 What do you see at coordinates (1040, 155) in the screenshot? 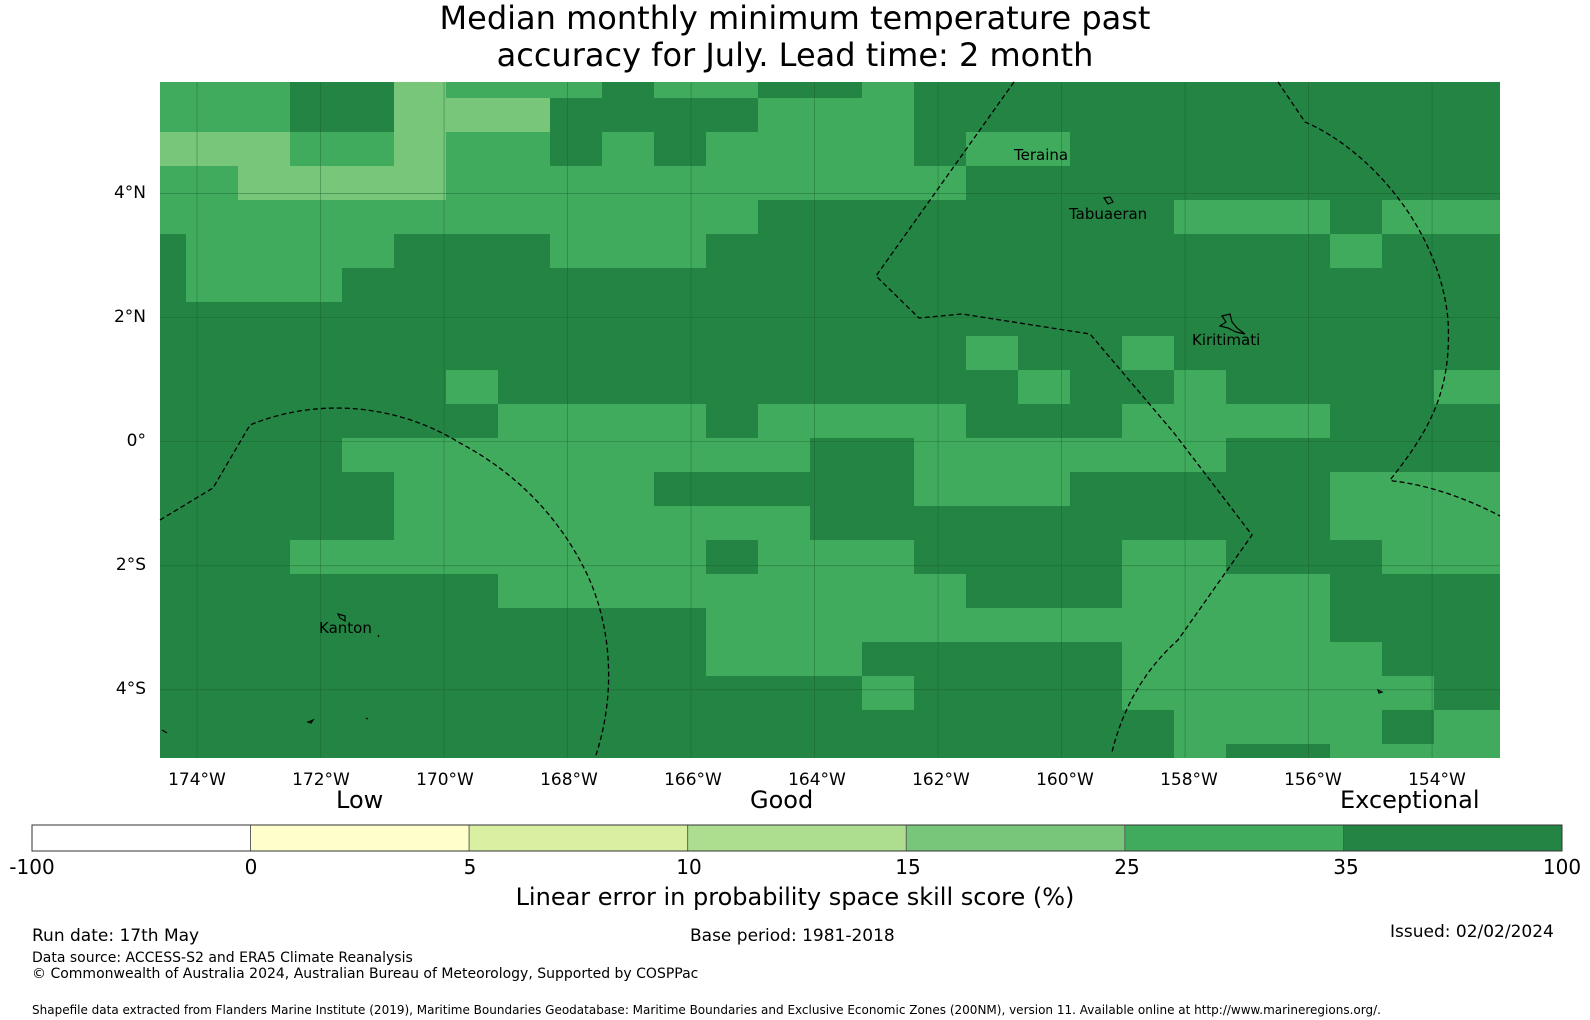
I see `place-label-teraina: Teraina` at bounding box center [1040, 155].